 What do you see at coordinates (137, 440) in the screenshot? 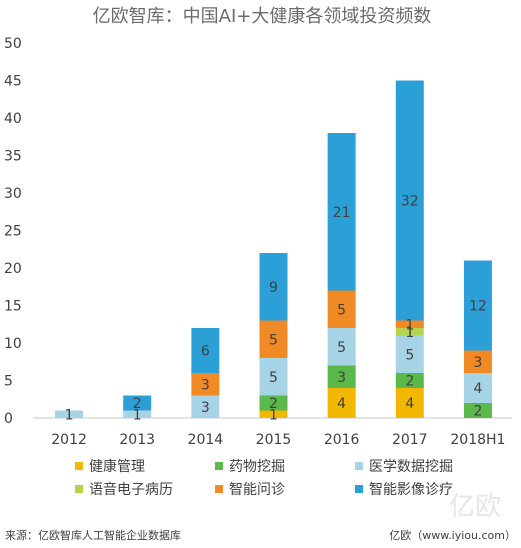
I see `x-tick-label: 2013` at bounding box center [137, 440].